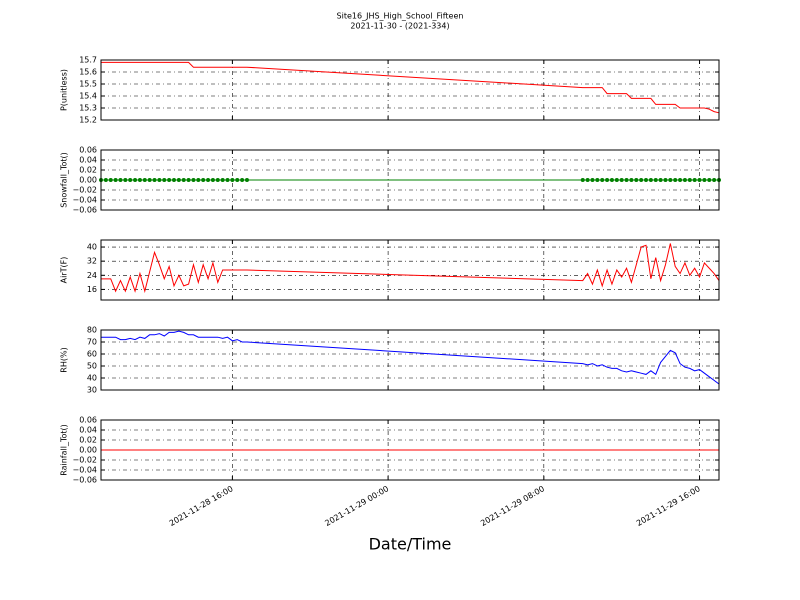 This screenshot has width=800, height=600. I want to click on y-tick-label: 15.2, so click(88, 120).